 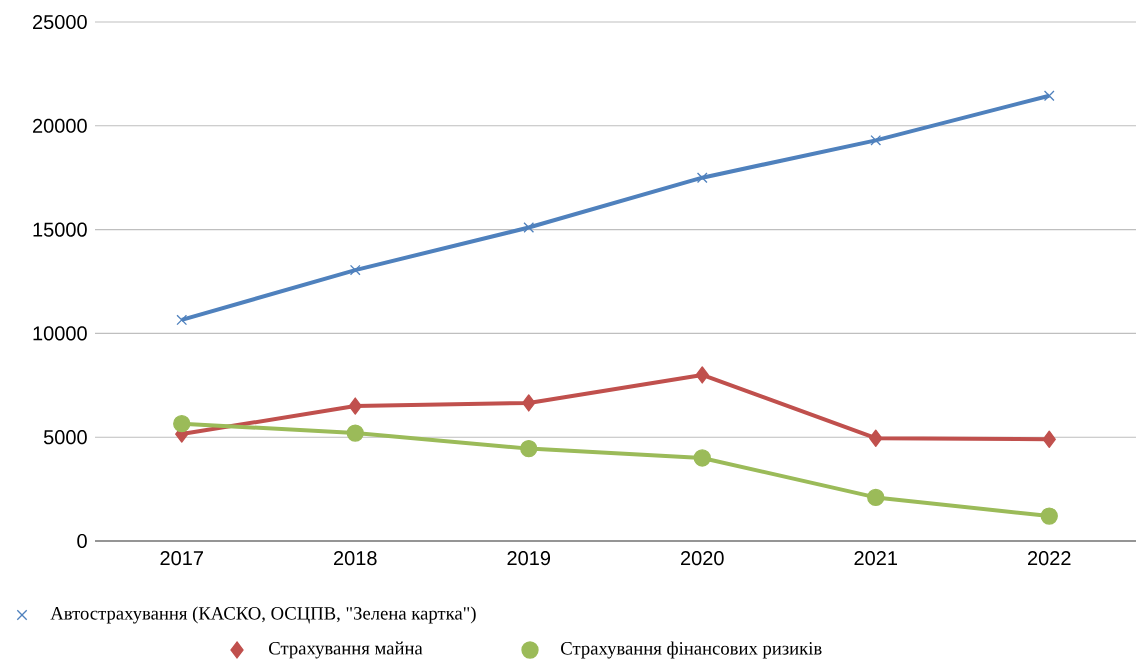 What do you see at coordinates (60, 229) in the screenshot?
I see `y-tick-label: 15000` at bounding box center [60, 229].